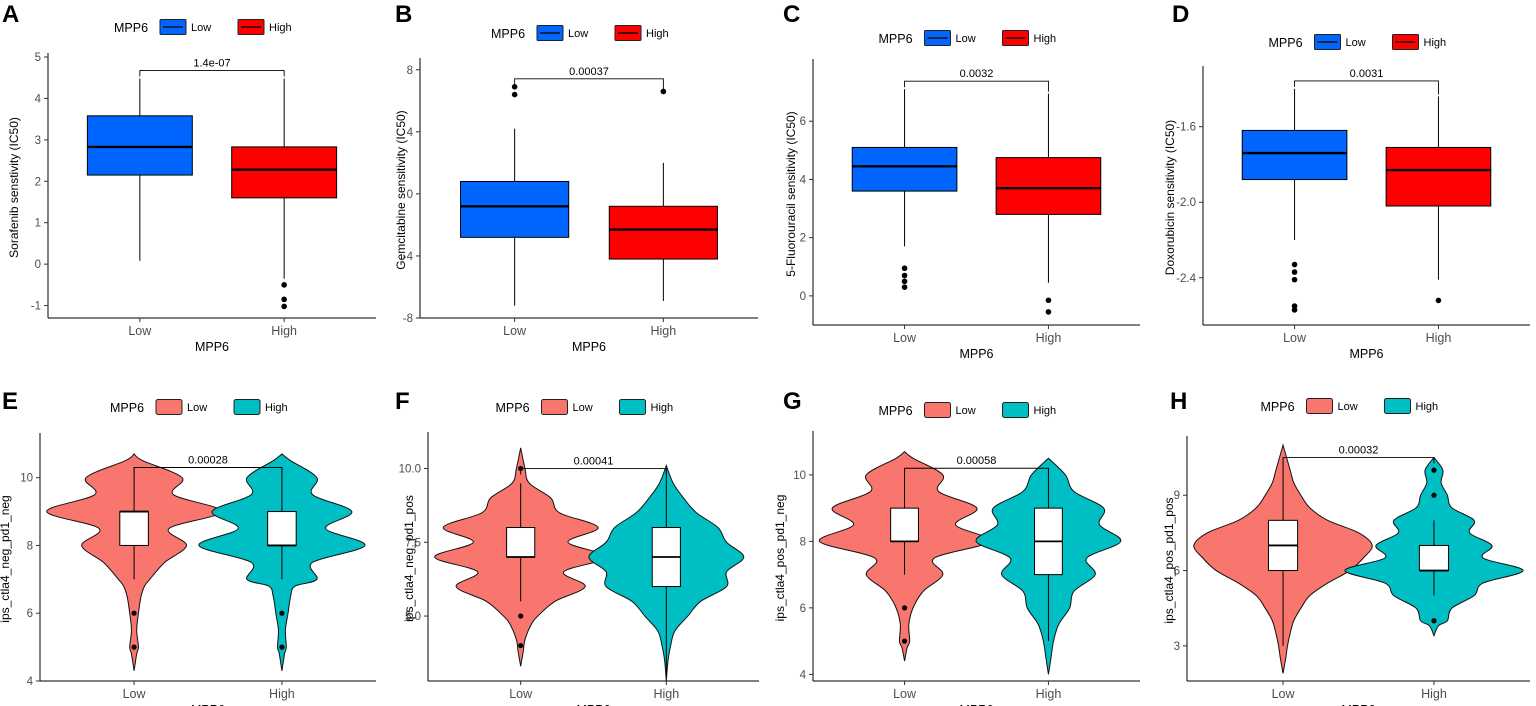  What do you see at coordinates (402, 401) in the screenshot?
I see `panel-letter: F` at bounding box center [402, 401].